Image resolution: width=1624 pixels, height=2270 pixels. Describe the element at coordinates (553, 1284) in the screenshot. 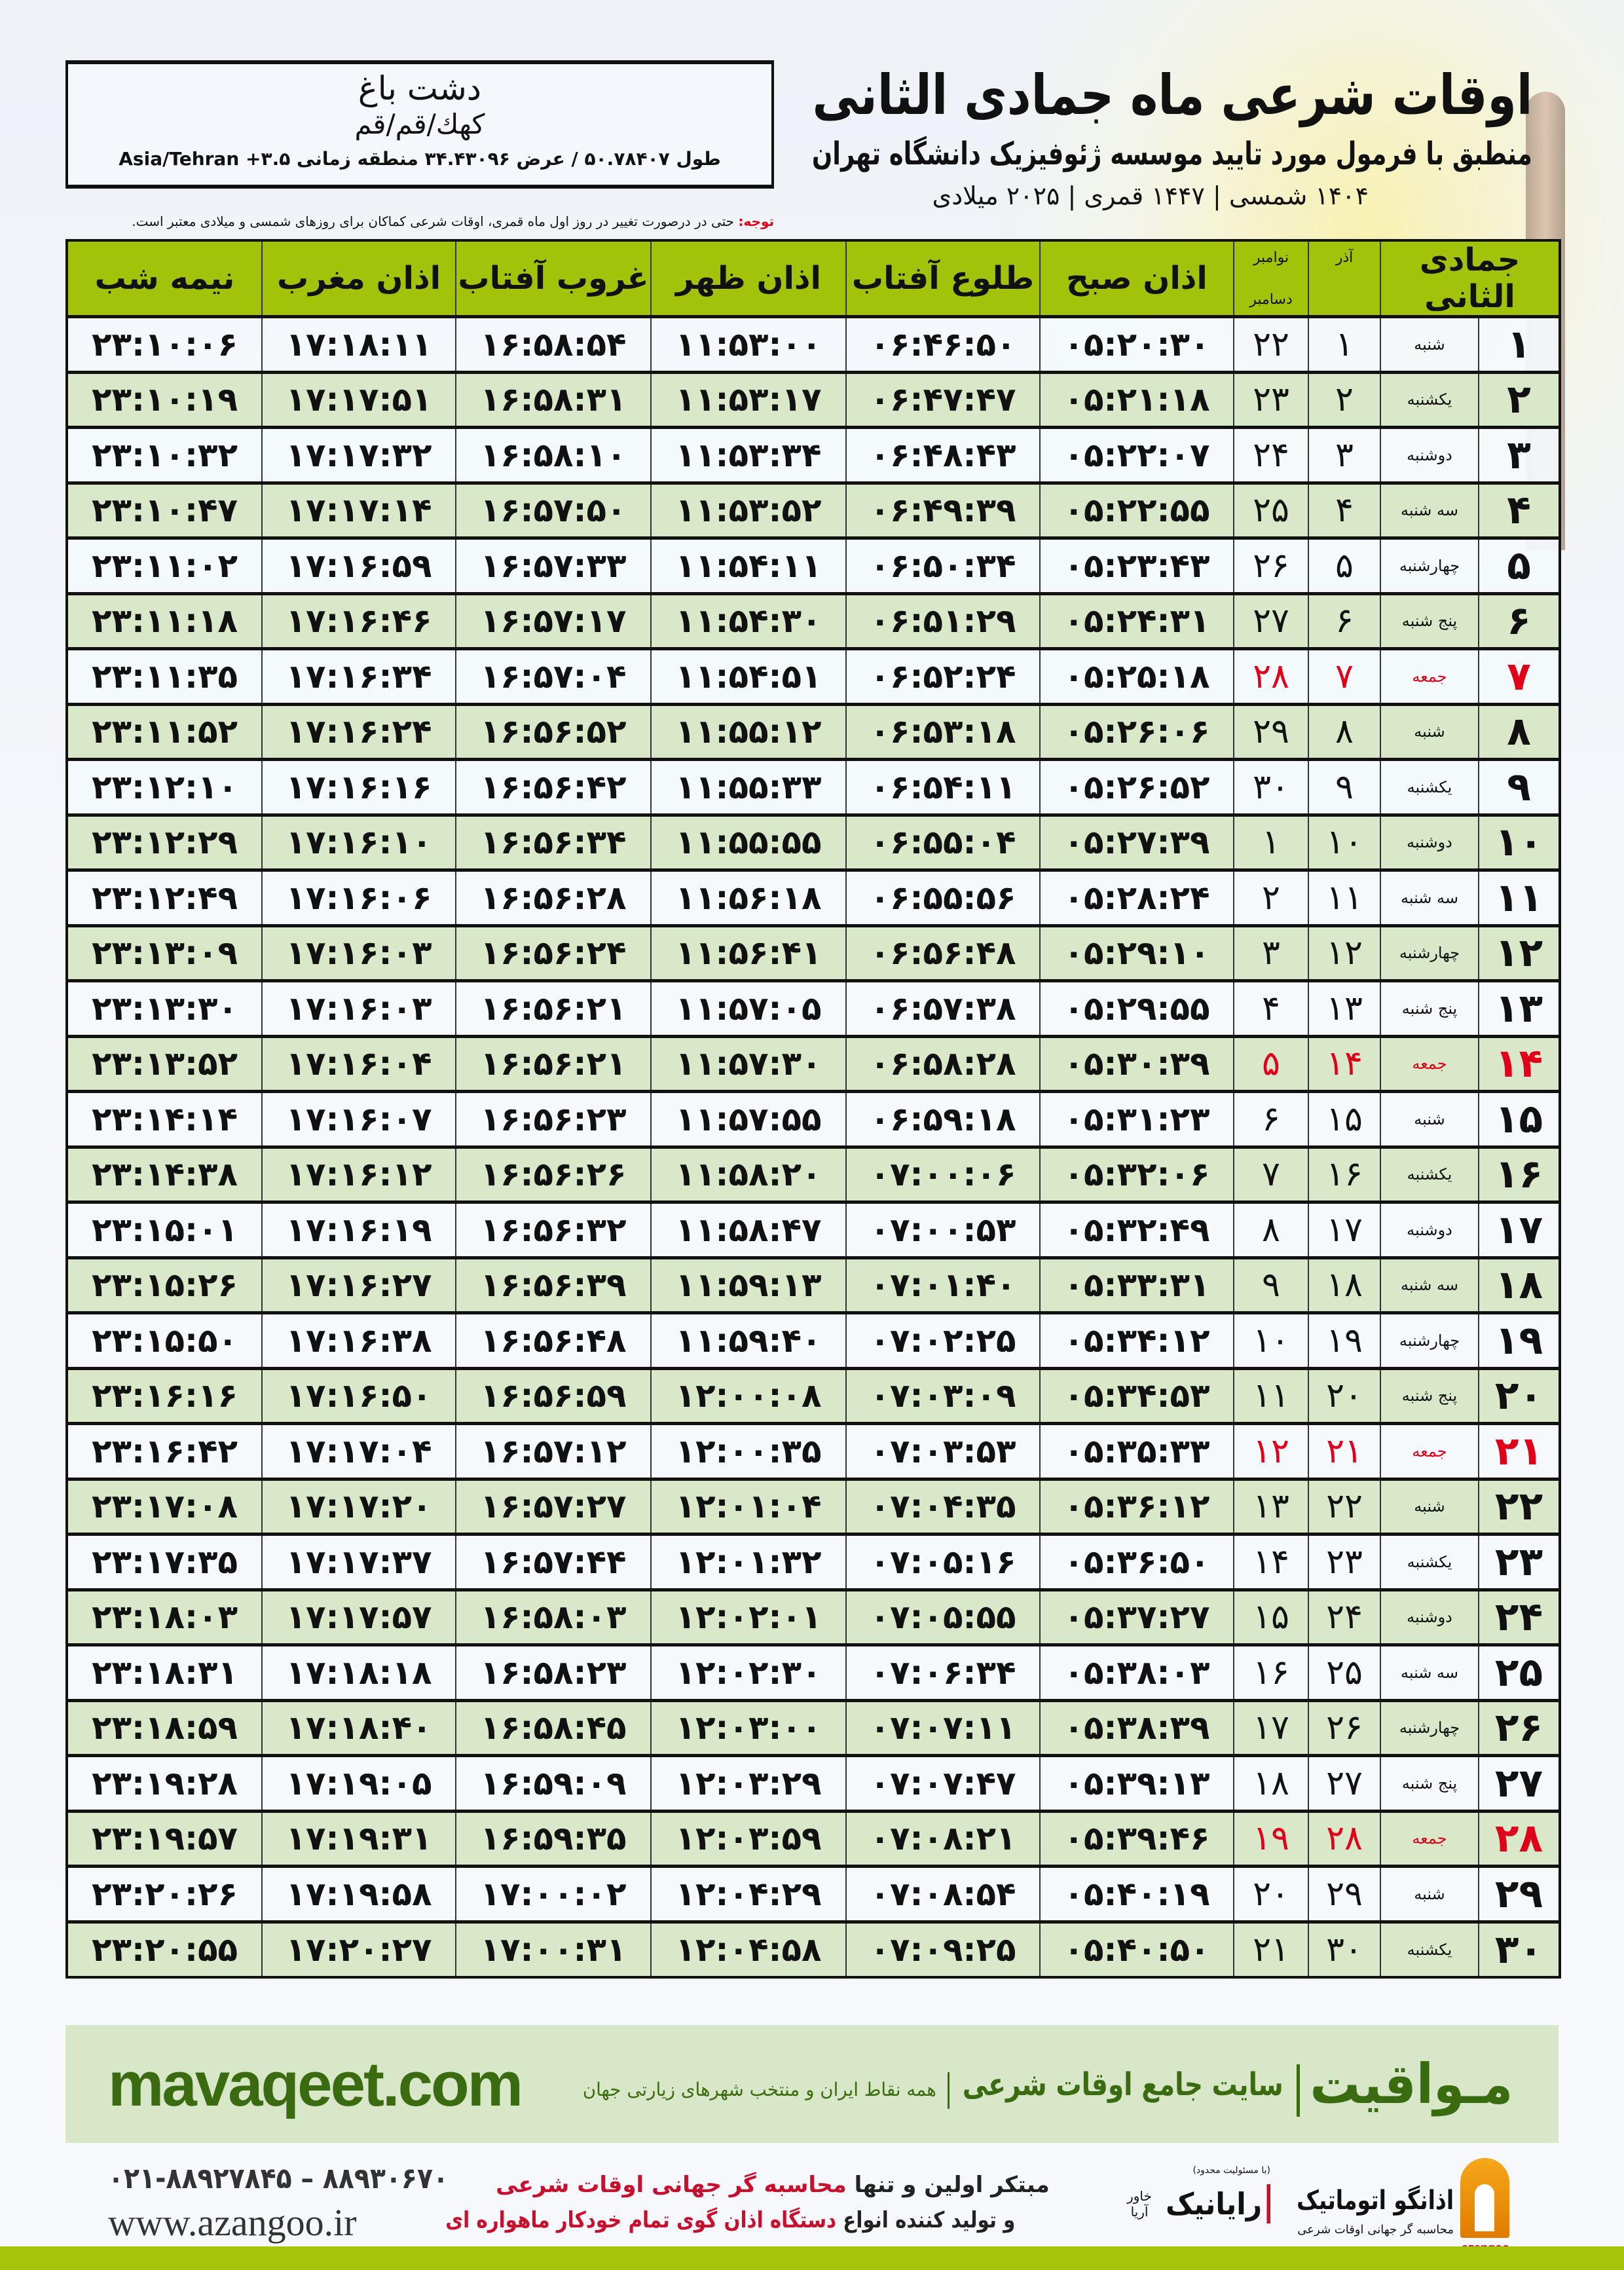

I see `sunset-time-cell: ۱۶:۵۶:۳۹` at that location.